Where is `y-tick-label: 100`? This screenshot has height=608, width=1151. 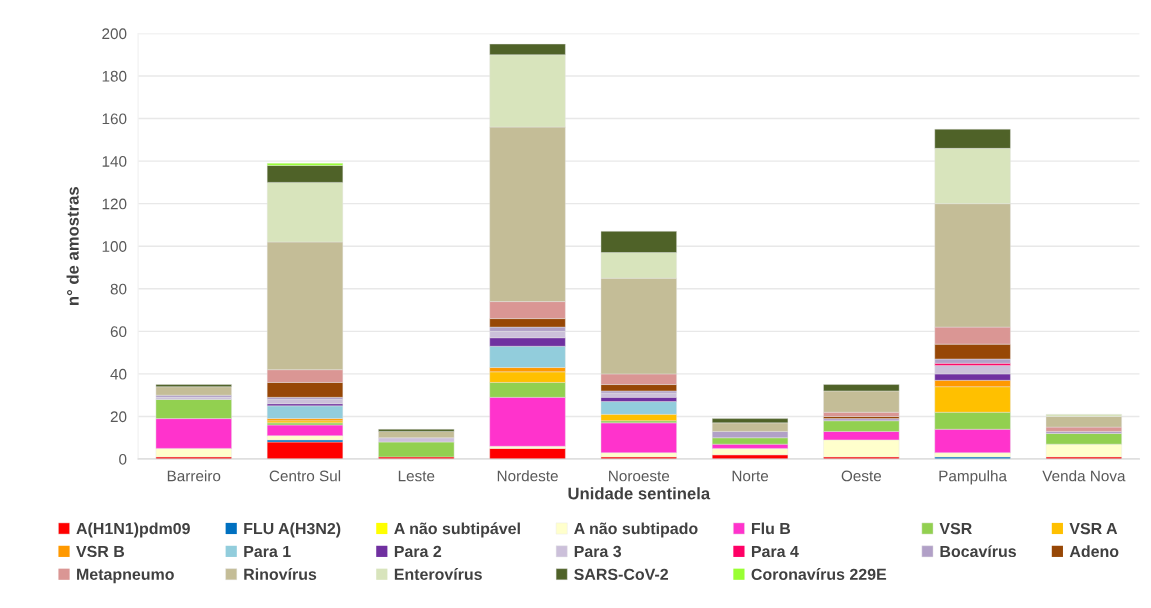 y-tick-label: 100 is located at coordinates (114, 246).